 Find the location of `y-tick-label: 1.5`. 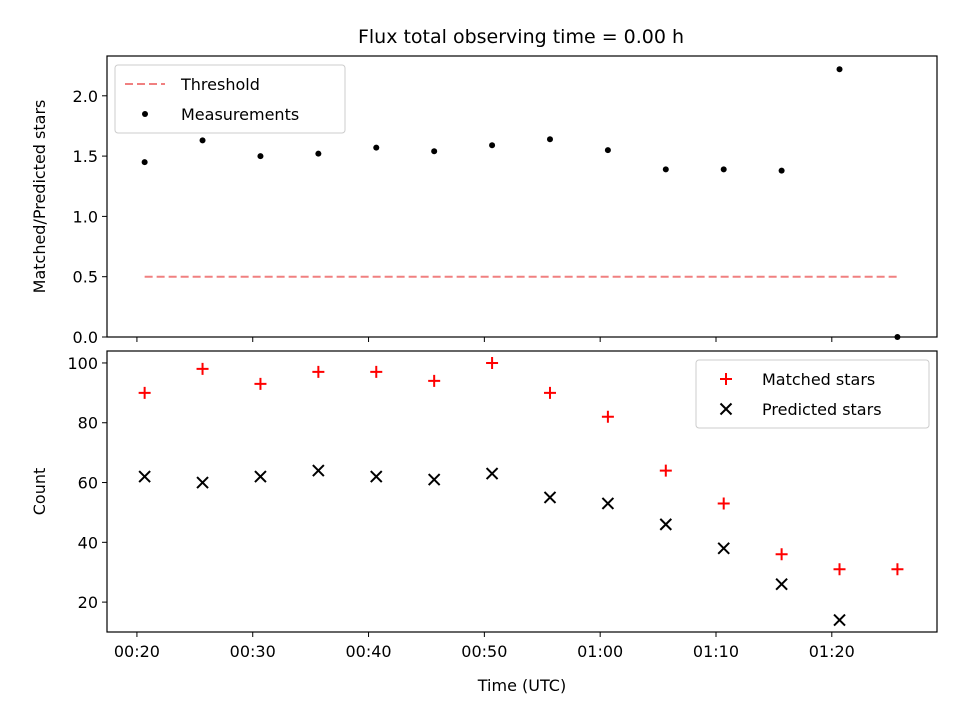

y-tick-label: 1.5 is located at coordinates (85, 156).